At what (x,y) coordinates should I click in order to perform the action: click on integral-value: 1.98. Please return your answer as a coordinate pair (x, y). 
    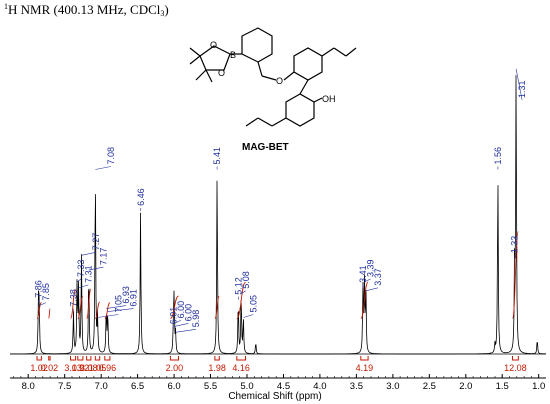
    Looking at the image, I should click on (217, 368).